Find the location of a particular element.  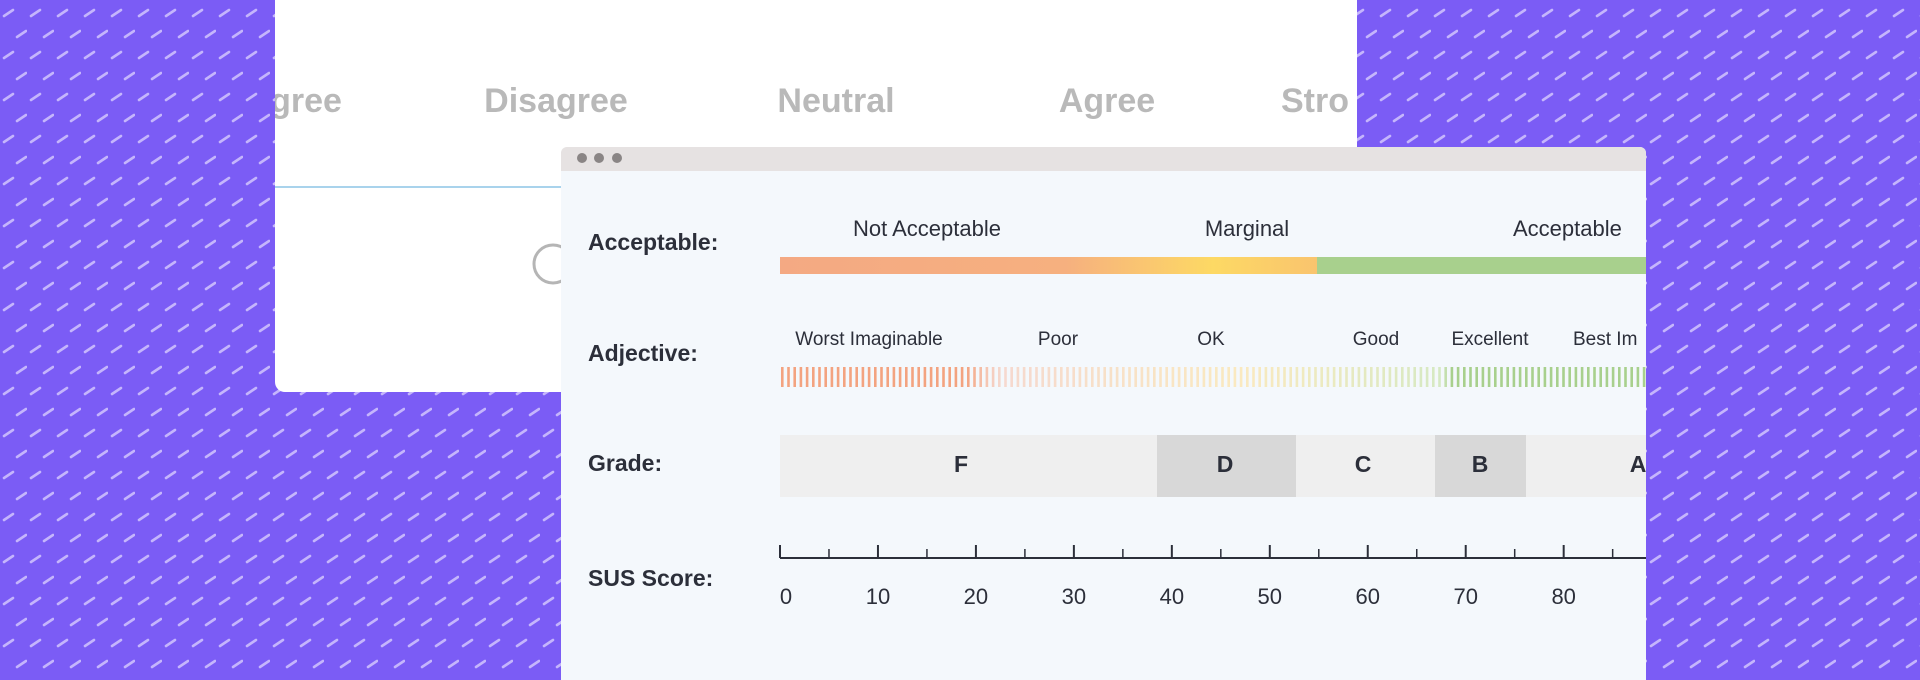

scale-label: gree is located at coordinates (306, 101).